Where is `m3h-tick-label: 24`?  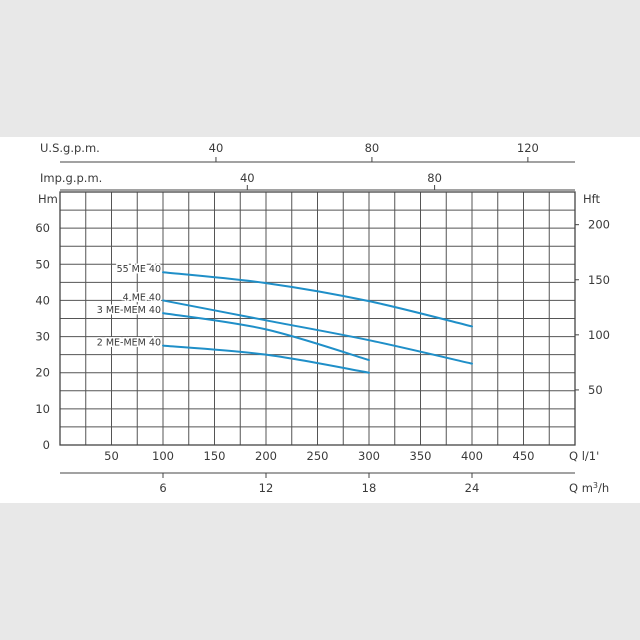
m3h-tick-label: 24 is located at coordinates (472, 488).